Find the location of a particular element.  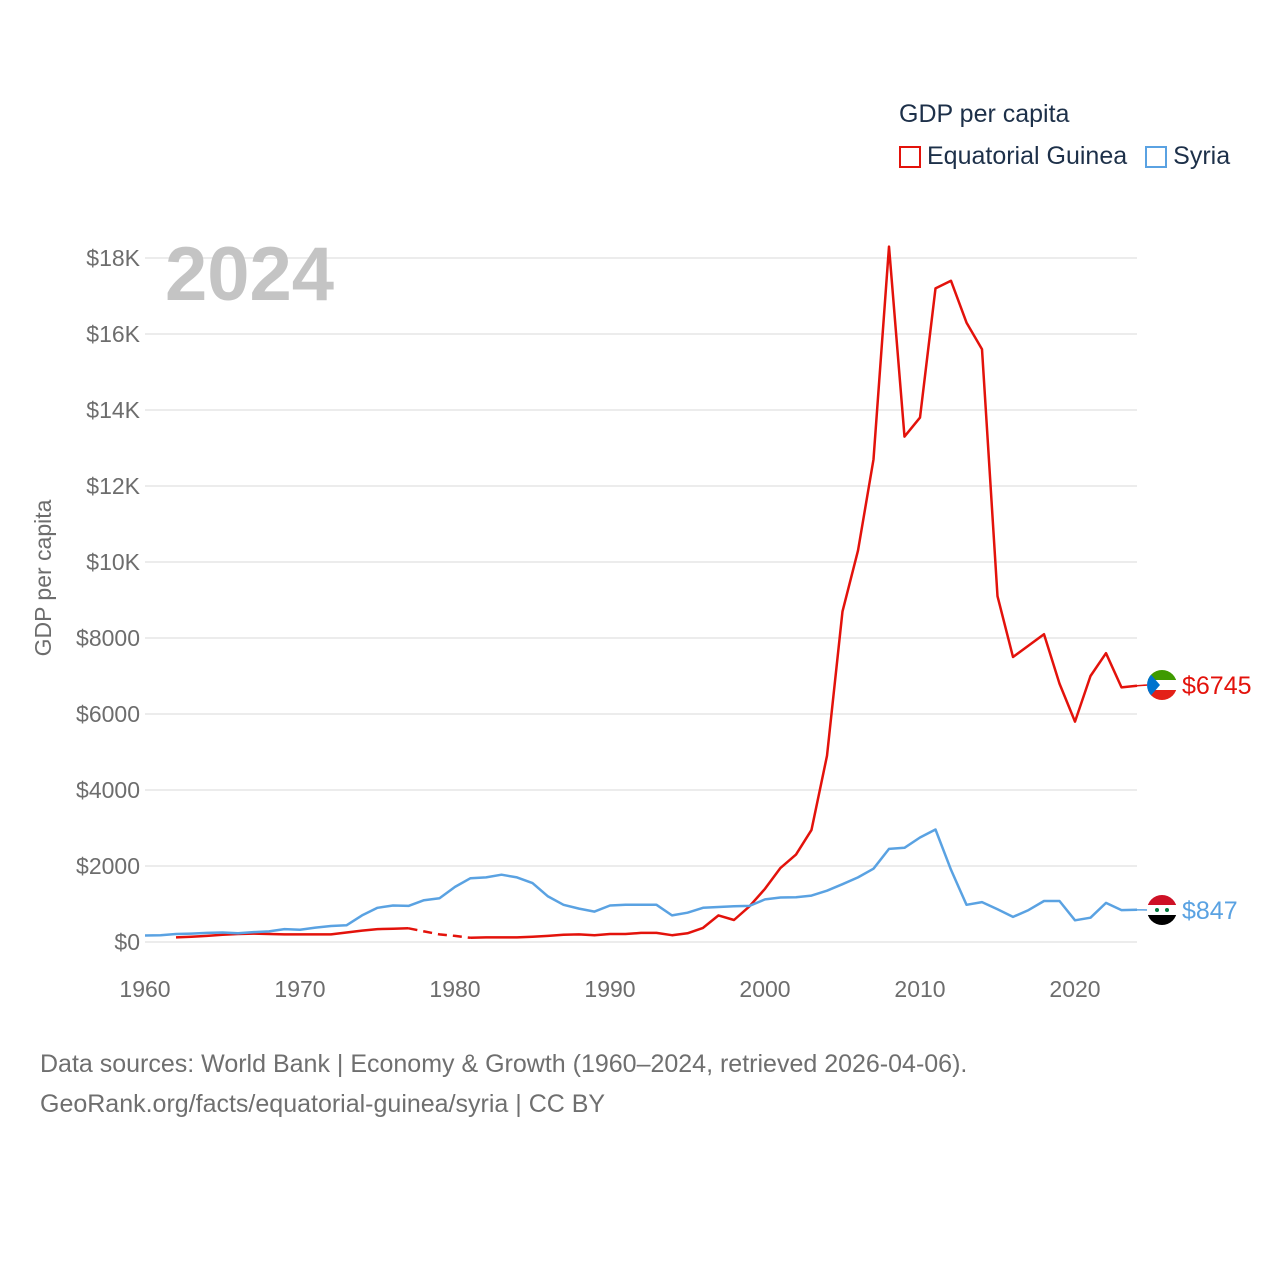

end-value-label: $6745 is located at coordinates (1217, 686).